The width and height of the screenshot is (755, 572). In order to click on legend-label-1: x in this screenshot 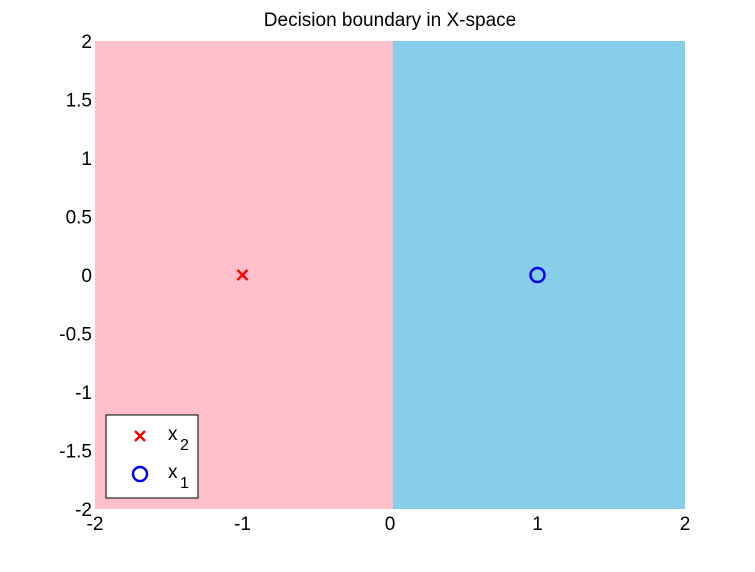, I will do `click(173, 434)`.